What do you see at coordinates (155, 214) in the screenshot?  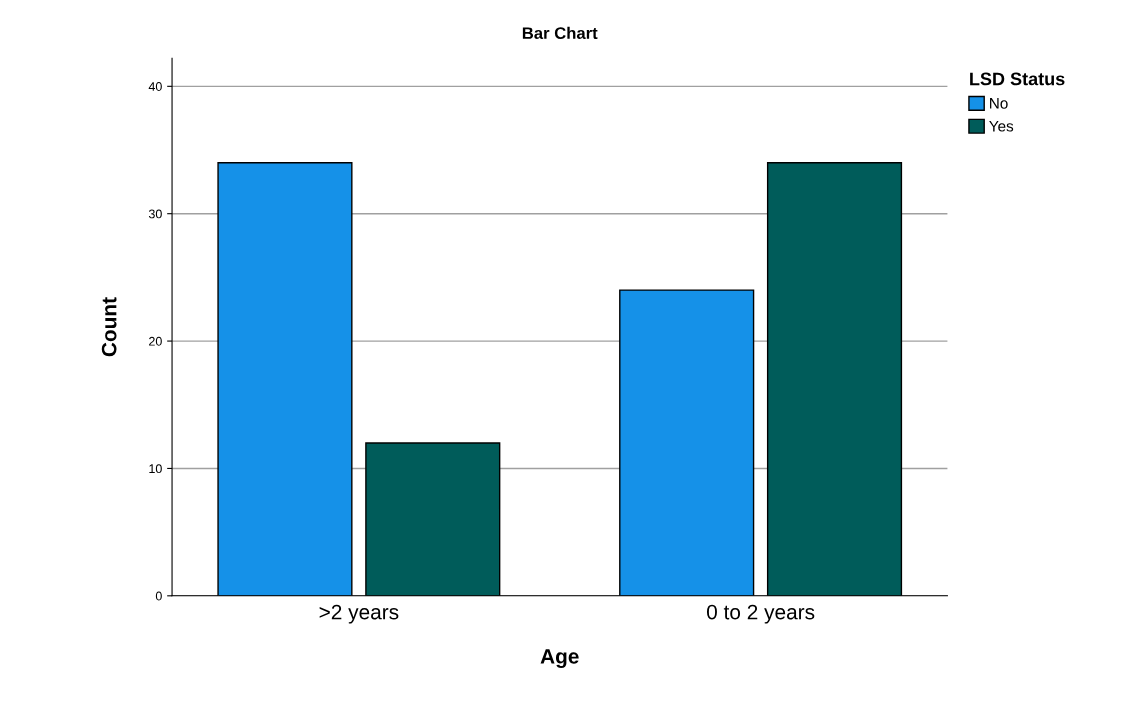 I see `y-tick-label: 30` at bounding box center [155, 214].